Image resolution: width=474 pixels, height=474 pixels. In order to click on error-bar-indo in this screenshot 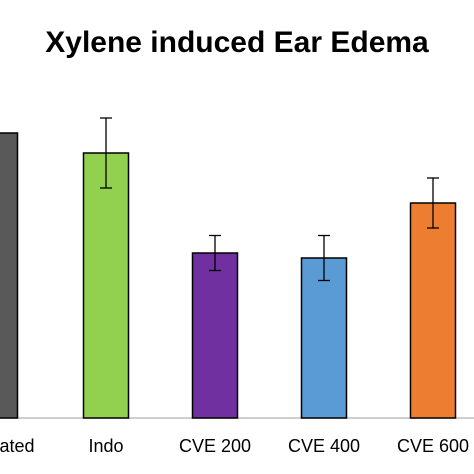, I will do `click(106, 153)`.